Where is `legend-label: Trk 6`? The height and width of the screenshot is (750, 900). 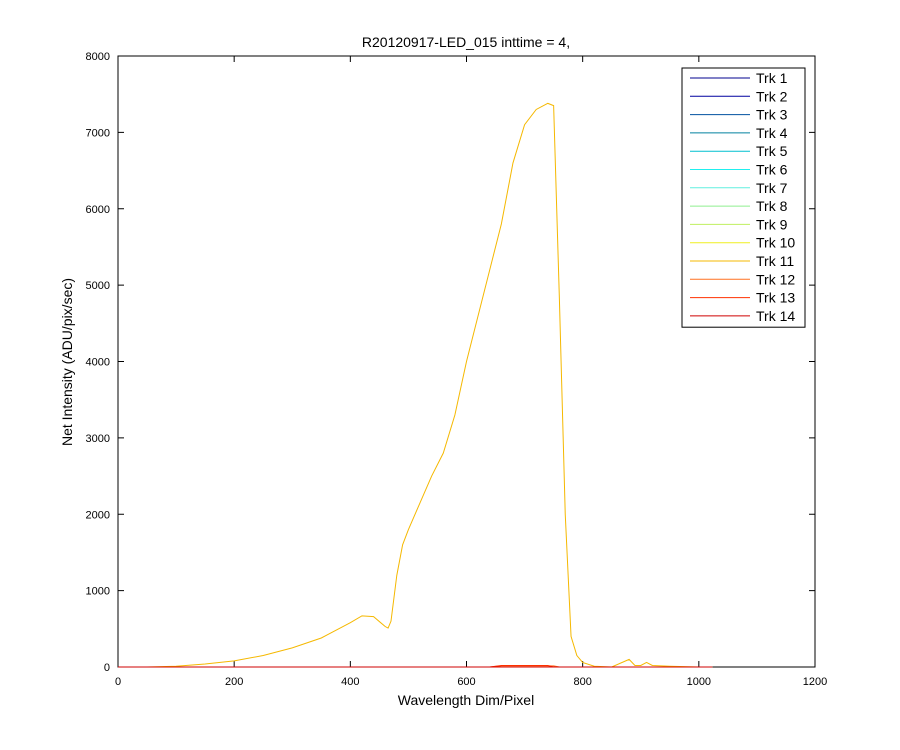 legend-label: Trk 6 is located at coordinates (772, 170).